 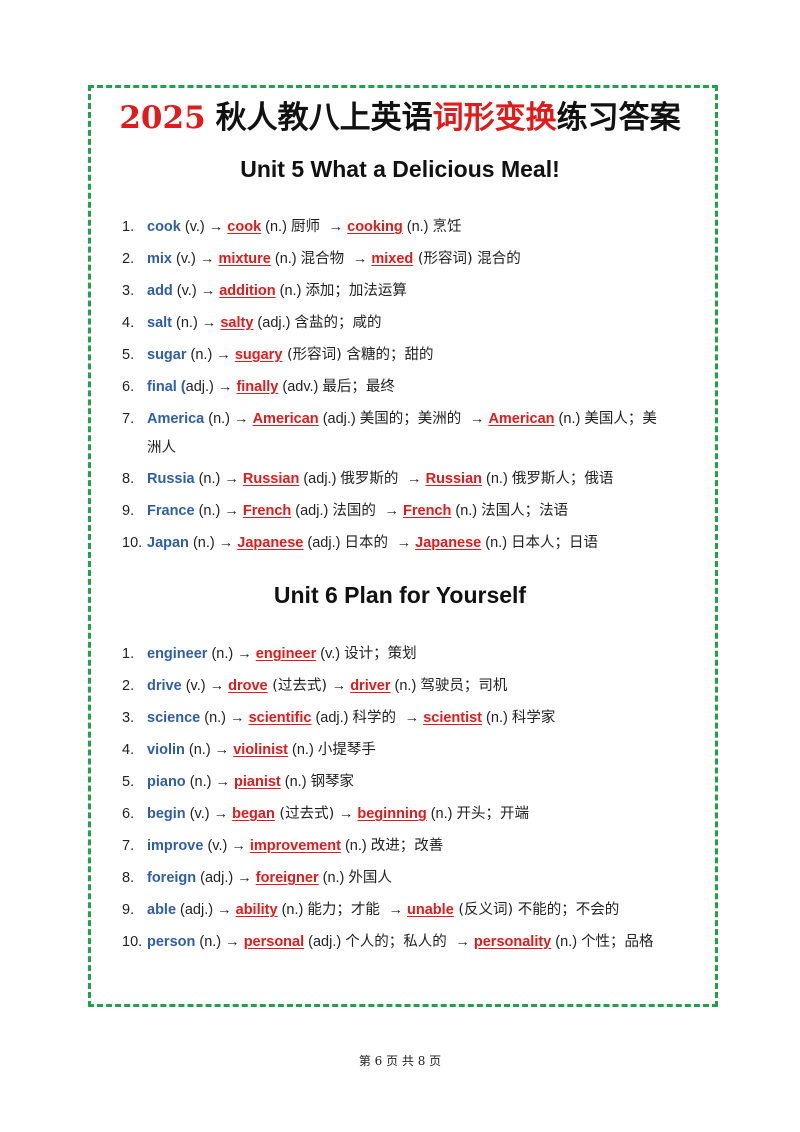 I want to click on title-highlight: 词形变换, so click(x=494, y=118).